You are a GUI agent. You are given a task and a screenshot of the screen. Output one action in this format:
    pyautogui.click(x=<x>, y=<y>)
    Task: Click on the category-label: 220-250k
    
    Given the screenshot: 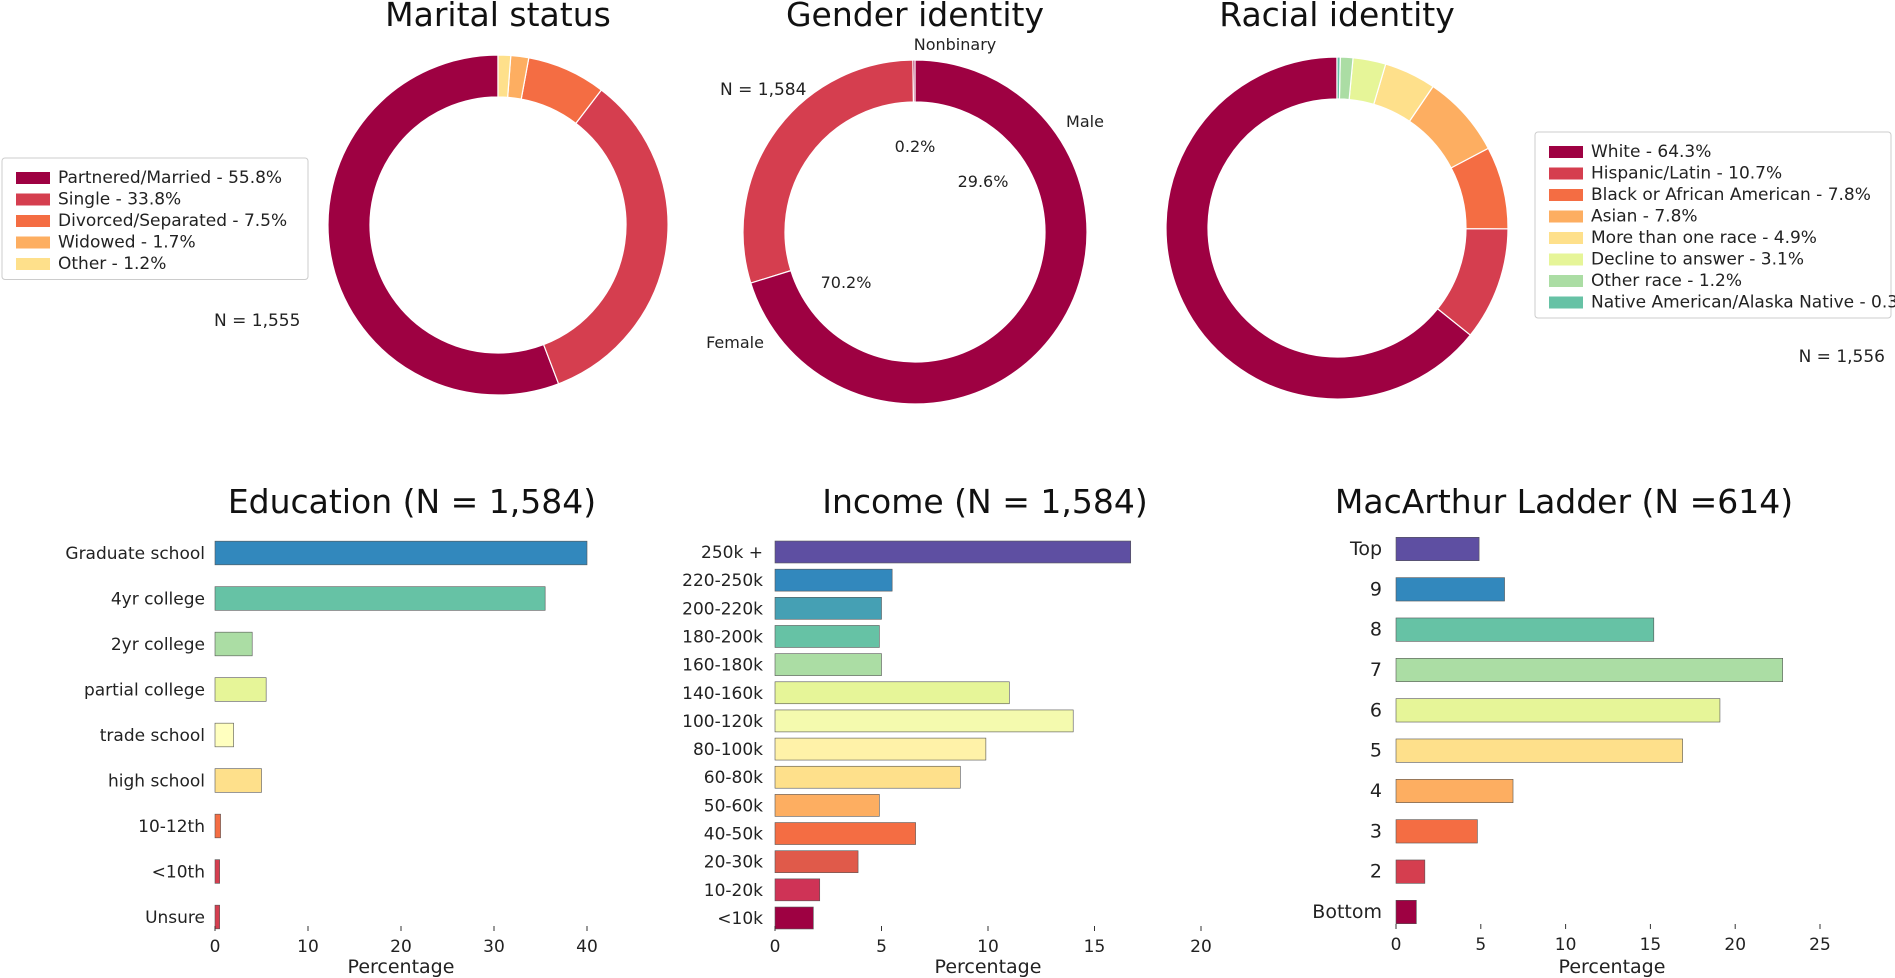 What is the action you would take?
    pyautogui.click(x=722, y=581)
    